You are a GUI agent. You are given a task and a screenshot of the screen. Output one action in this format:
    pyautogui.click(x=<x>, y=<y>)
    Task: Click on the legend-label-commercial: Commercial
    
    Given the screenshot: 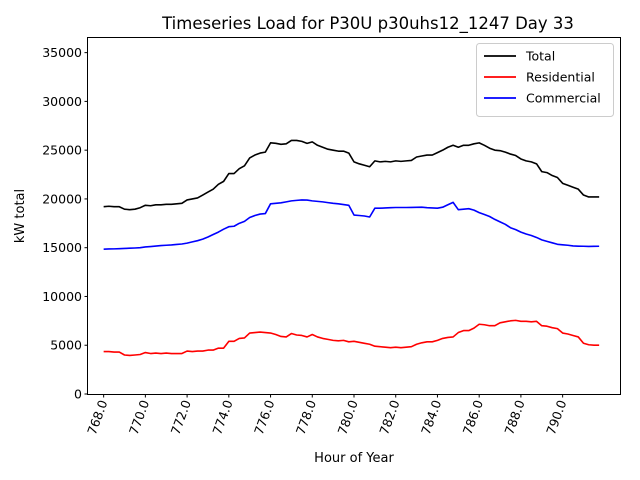 What is the action you would take?
    pyautogui.click(x=563, y=98)
    